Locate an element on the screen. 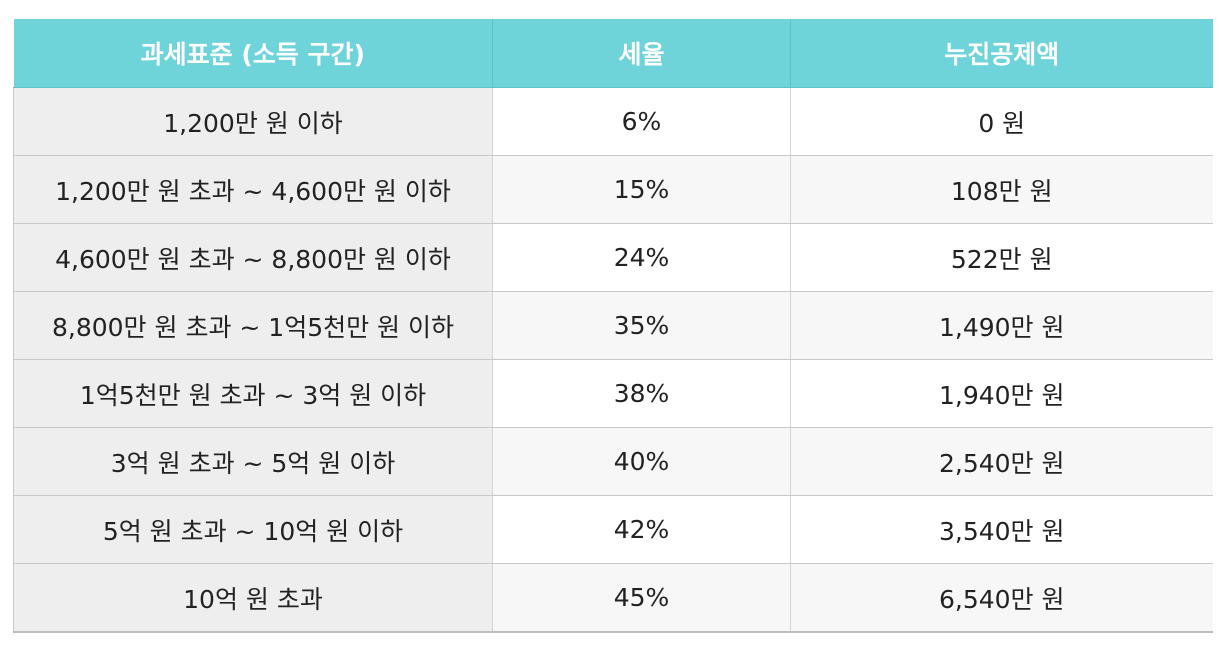 The height and width of the screenshot is (648, 1218). table-row: 5억 원 초과 ~ 10억 원 이하 42% 3,540만 원 is located at coordinates (613, 529).